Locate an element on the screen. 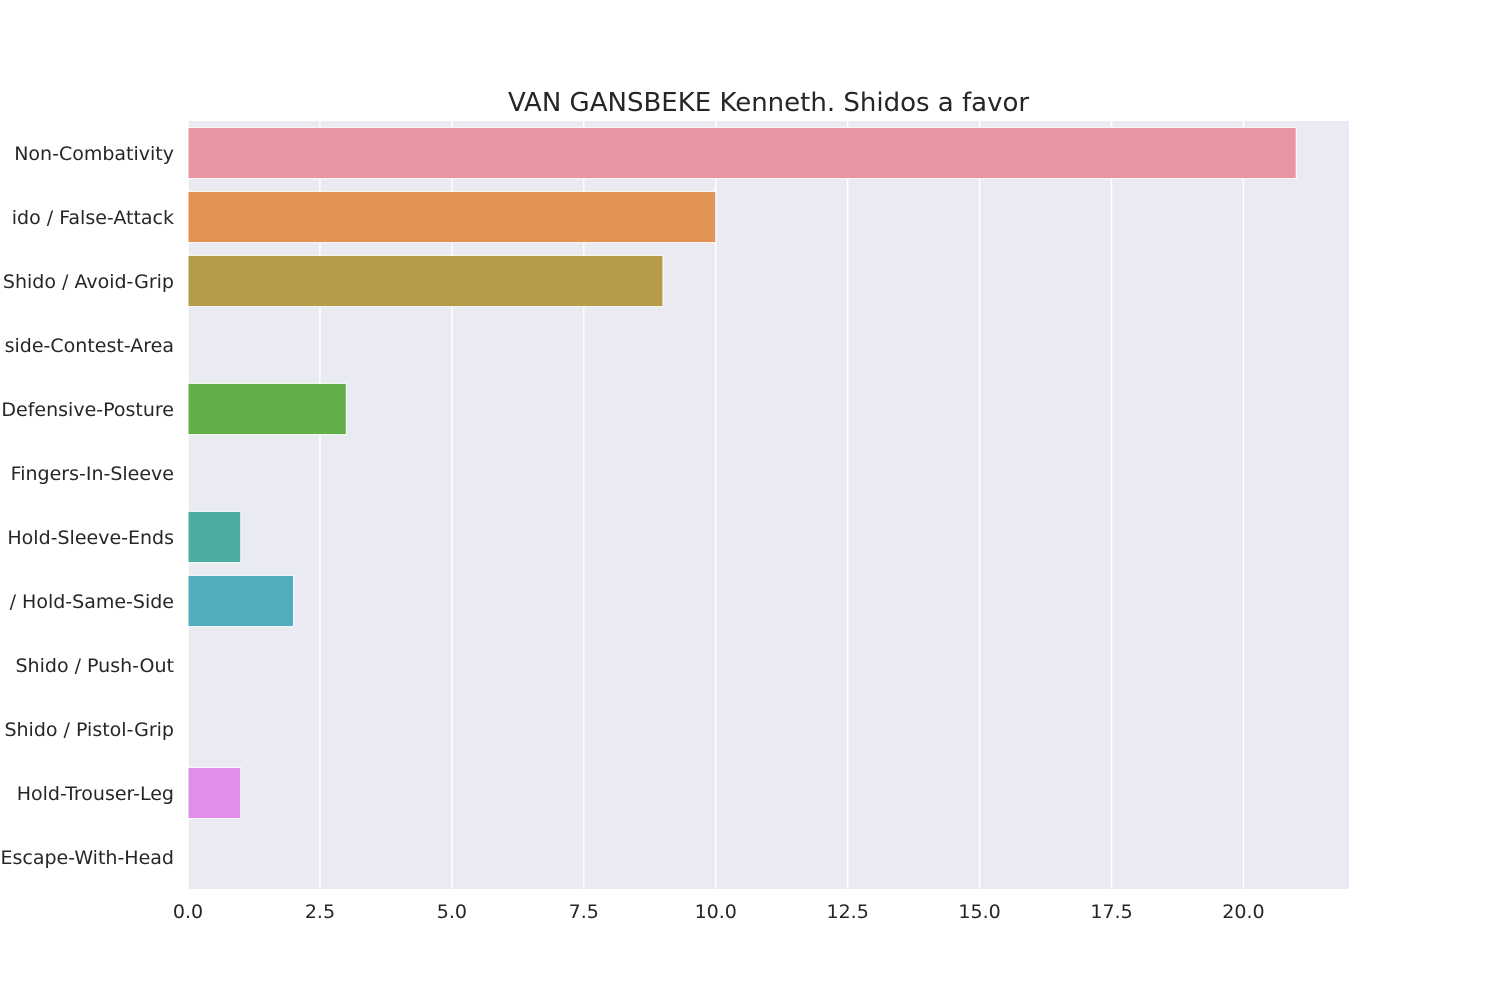 The width and height of the screenshot is (1500, 1005). y-tick-label: Defensive-Posture is located at coordinates (87, 410).